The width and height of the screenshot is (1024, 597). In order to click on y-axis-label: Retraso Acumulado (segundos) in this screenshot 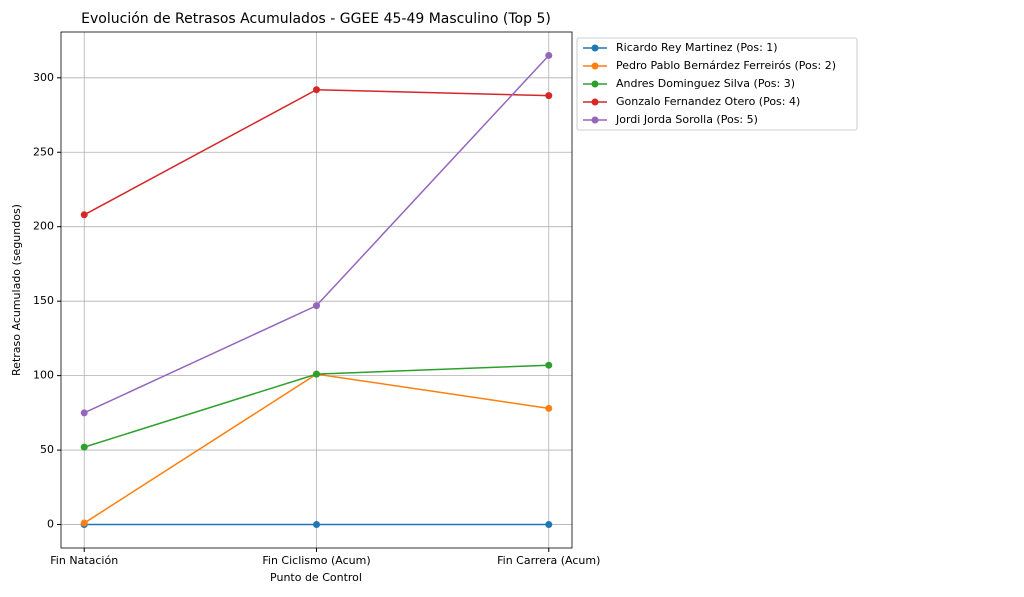, I will do `click(16, 290)`.